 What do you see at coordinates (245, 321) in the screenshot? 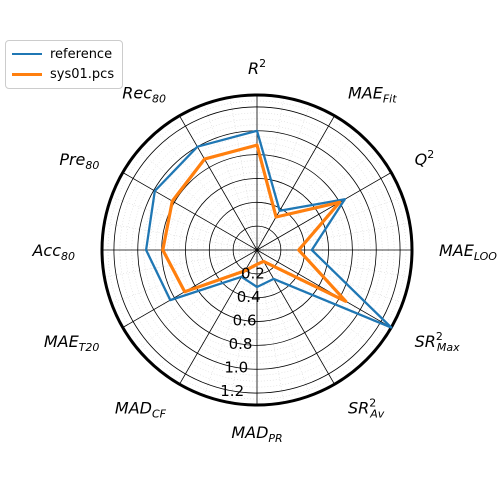
I see `radial-tick-label: 0.6` at bounding box center [245, 321].